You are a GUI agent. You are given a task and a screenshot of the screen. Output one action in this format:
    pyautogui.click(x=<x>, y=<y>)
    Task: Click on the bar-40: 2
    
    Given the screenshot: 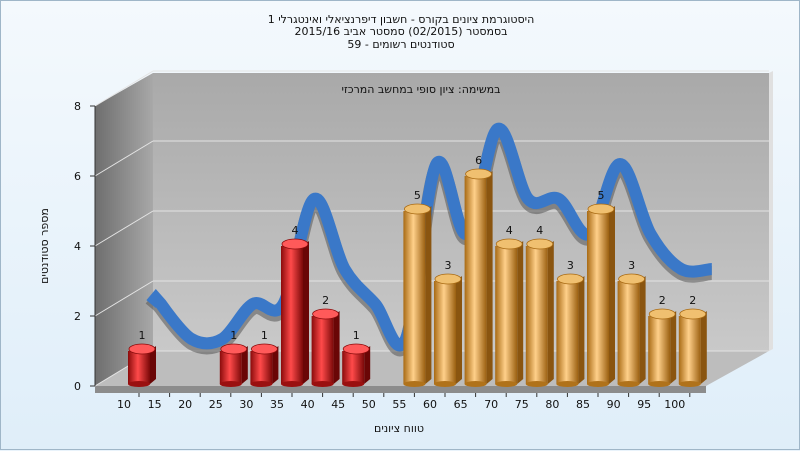 What is the action you would take?
    pyautogui.click(x=325, y=340)
    